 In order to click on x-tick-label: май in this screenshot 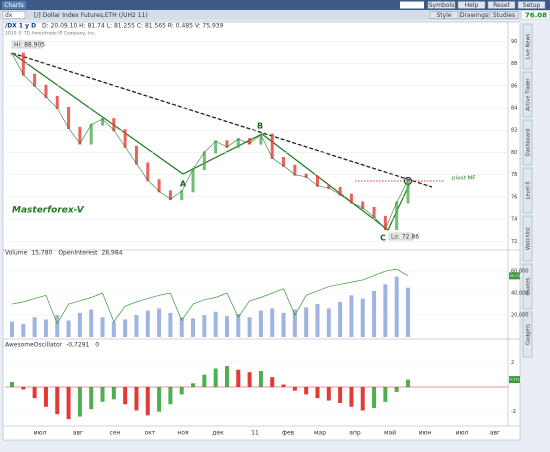, I will do `click(390, 433)`.